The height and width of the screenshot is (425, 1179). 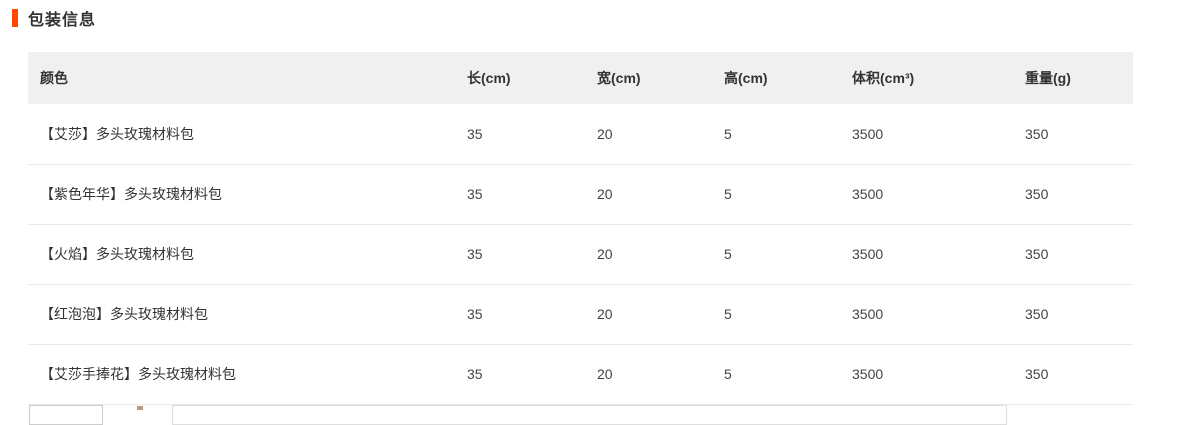 I want to click on table-row: 【火焰】多头玫瑰材料包 35 20 5 3500 350, so click(x=580, y=254).